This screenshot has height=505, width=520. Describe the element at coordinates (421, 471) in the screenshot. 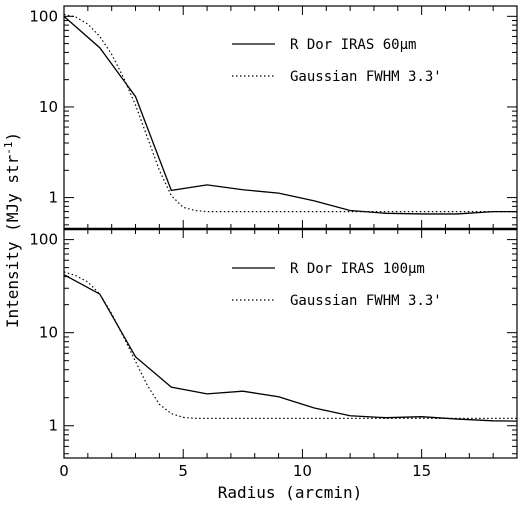

I see `x-tick-label: 15` at that location.